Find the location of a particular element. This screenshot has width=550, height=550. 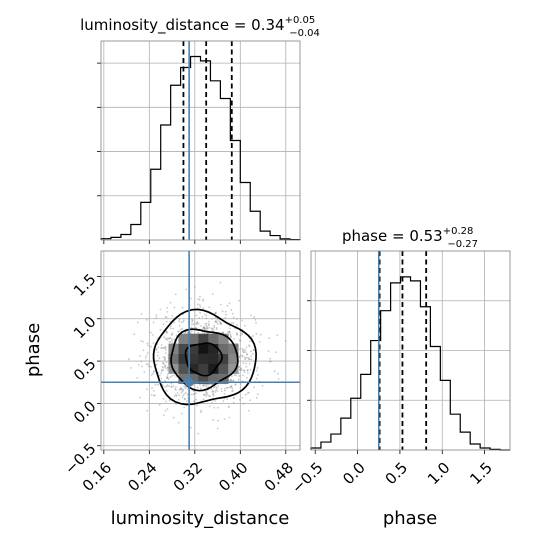

joint-xtick-label: 0.40 is located at coordinates (233, 477).